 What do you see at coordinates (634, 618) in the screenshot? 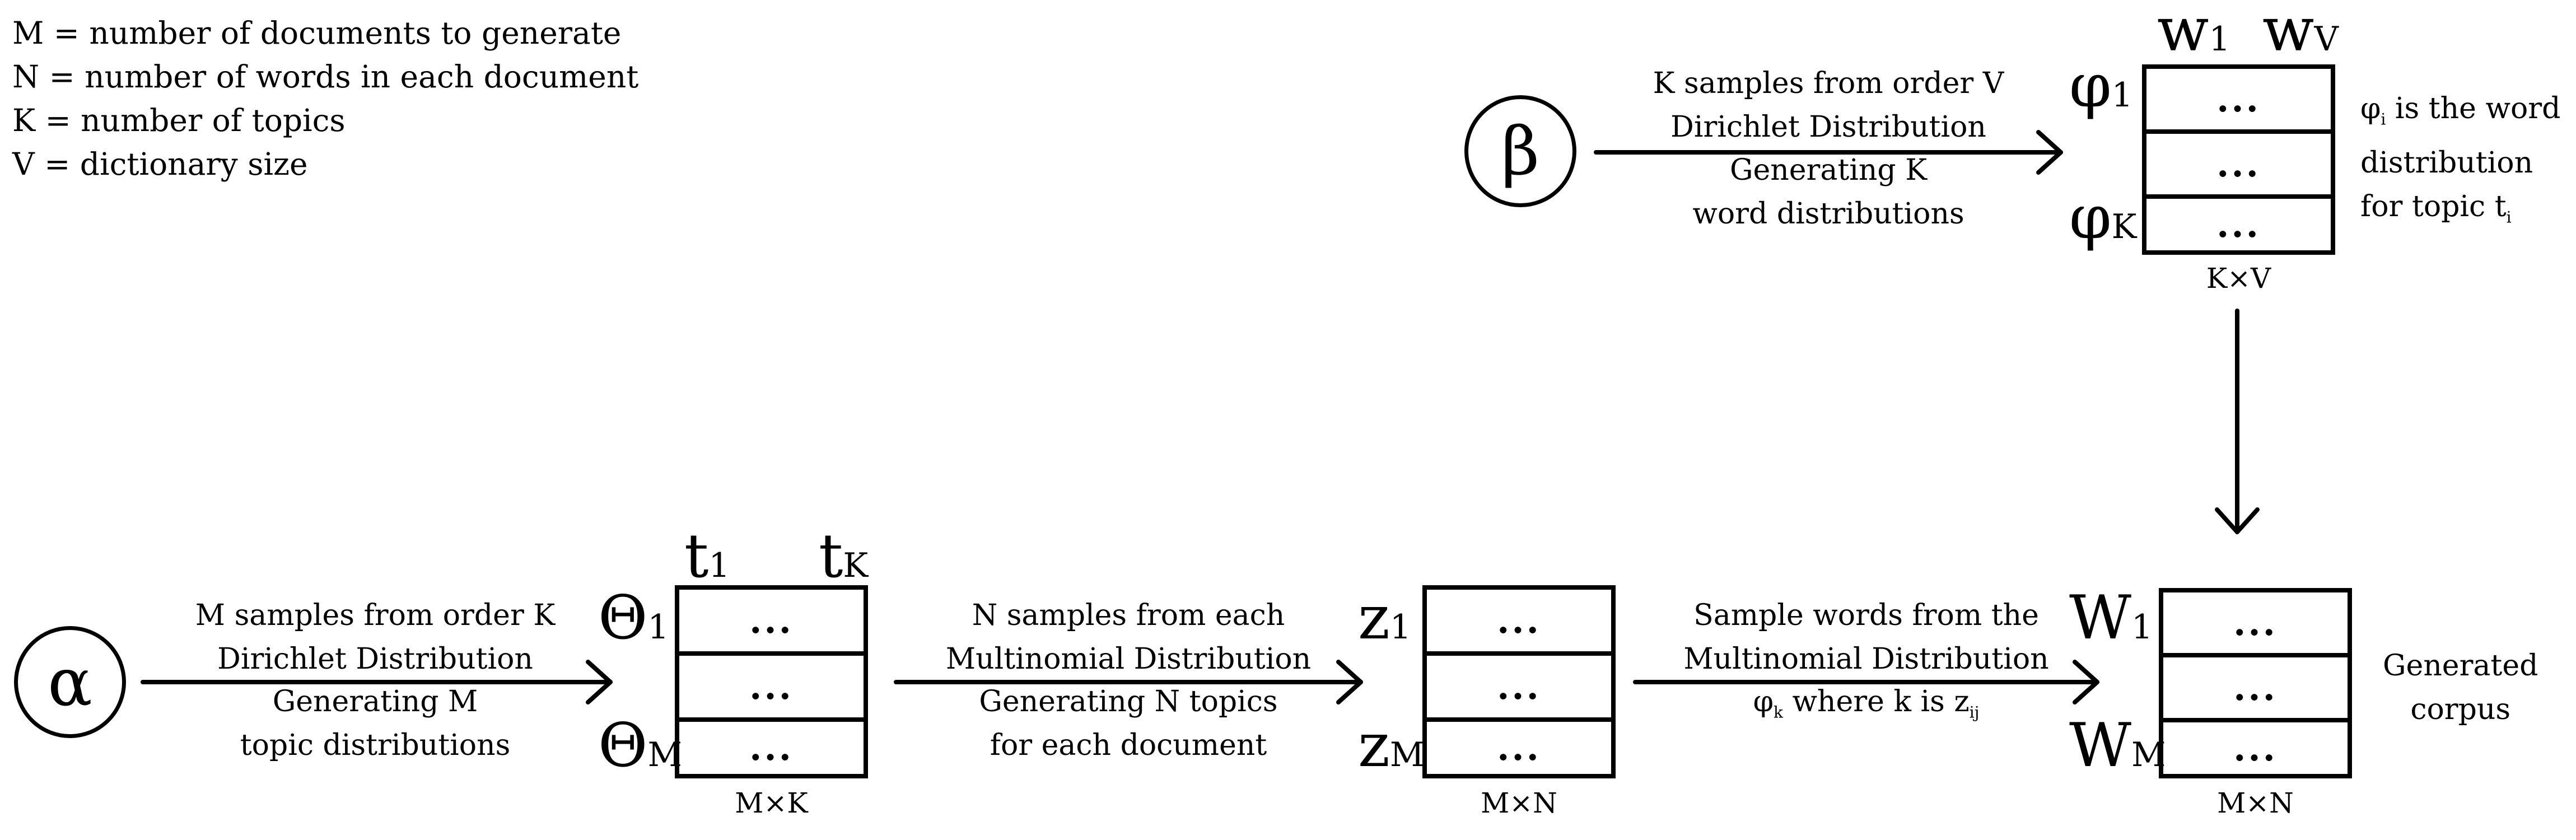
I see `theta-row-first: Θ1` at bounding box center [634, 618].